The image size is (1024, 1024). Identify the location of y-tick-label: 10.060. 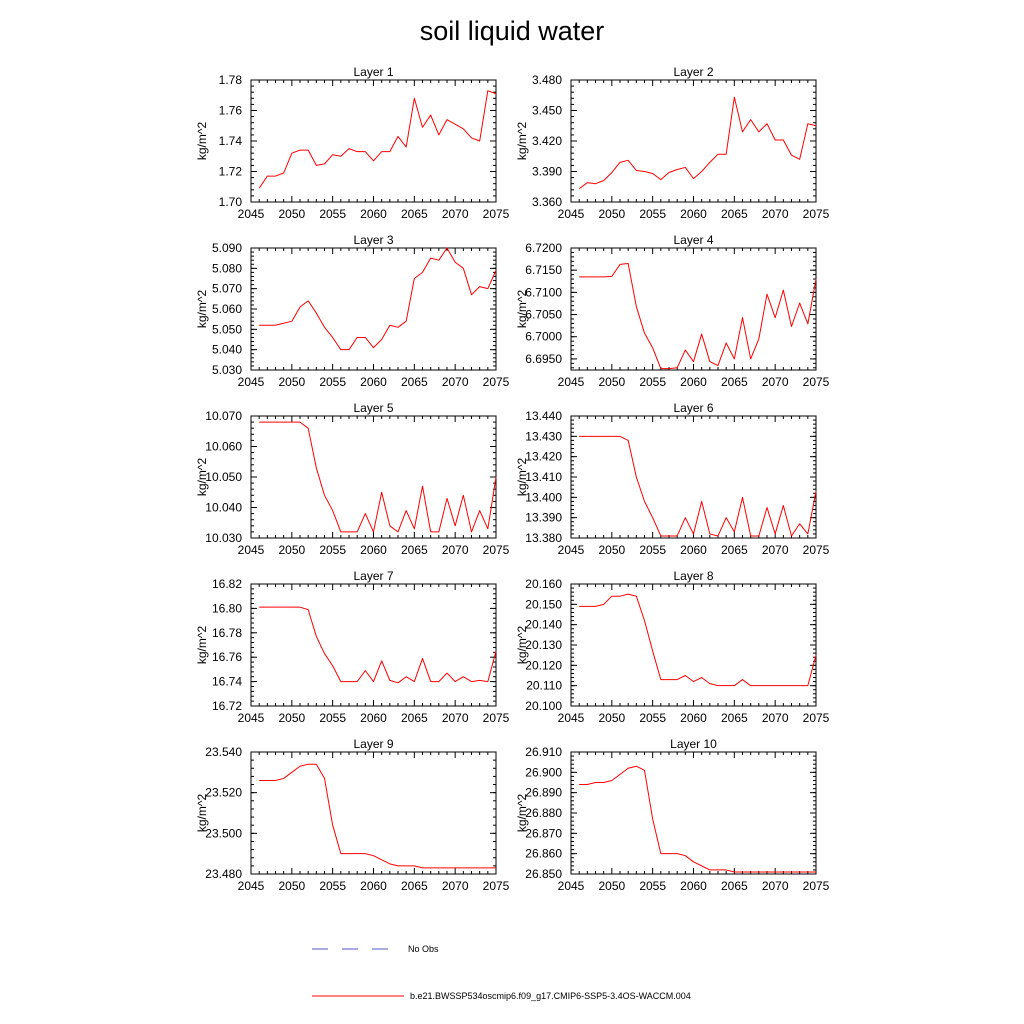
(223, 447).